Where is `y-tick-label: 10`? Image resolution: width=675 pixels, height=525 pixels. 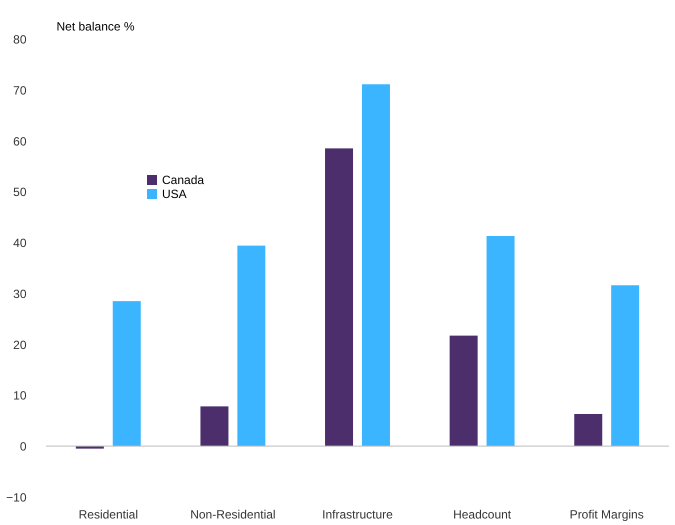
y-tick-label: 10 is located at coordinates (20, 395).